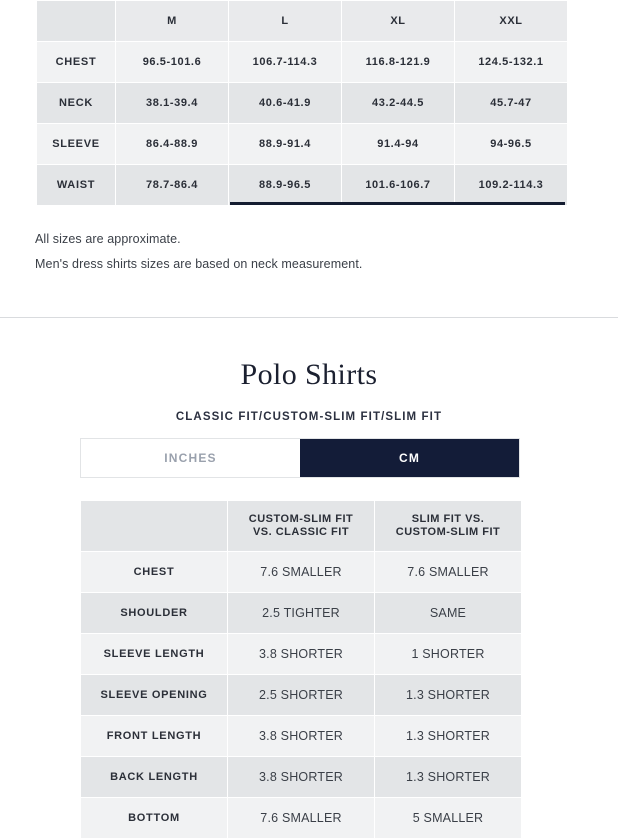 The height and width of the screenshot is (839, 618). What do you see at coordinates (448, 777) in the screenshot?
I see `cell-back-length-slim-vs-custom-slim: 1.3 SHORTER` at bounding box center [448, 777].